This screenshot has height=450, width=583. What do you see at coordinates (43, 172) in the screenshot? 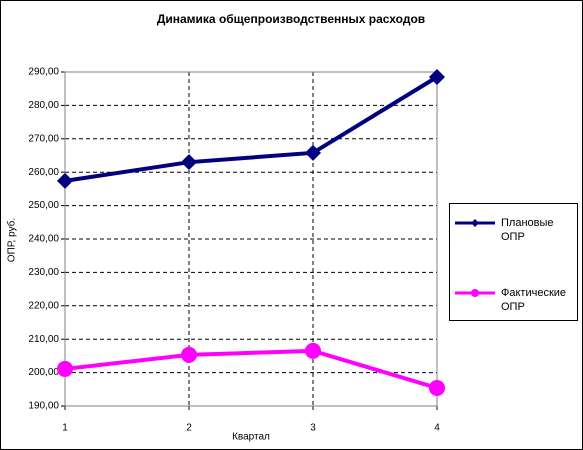
I see `y-tick-label: 260,00` at bounding box center [43, 172].